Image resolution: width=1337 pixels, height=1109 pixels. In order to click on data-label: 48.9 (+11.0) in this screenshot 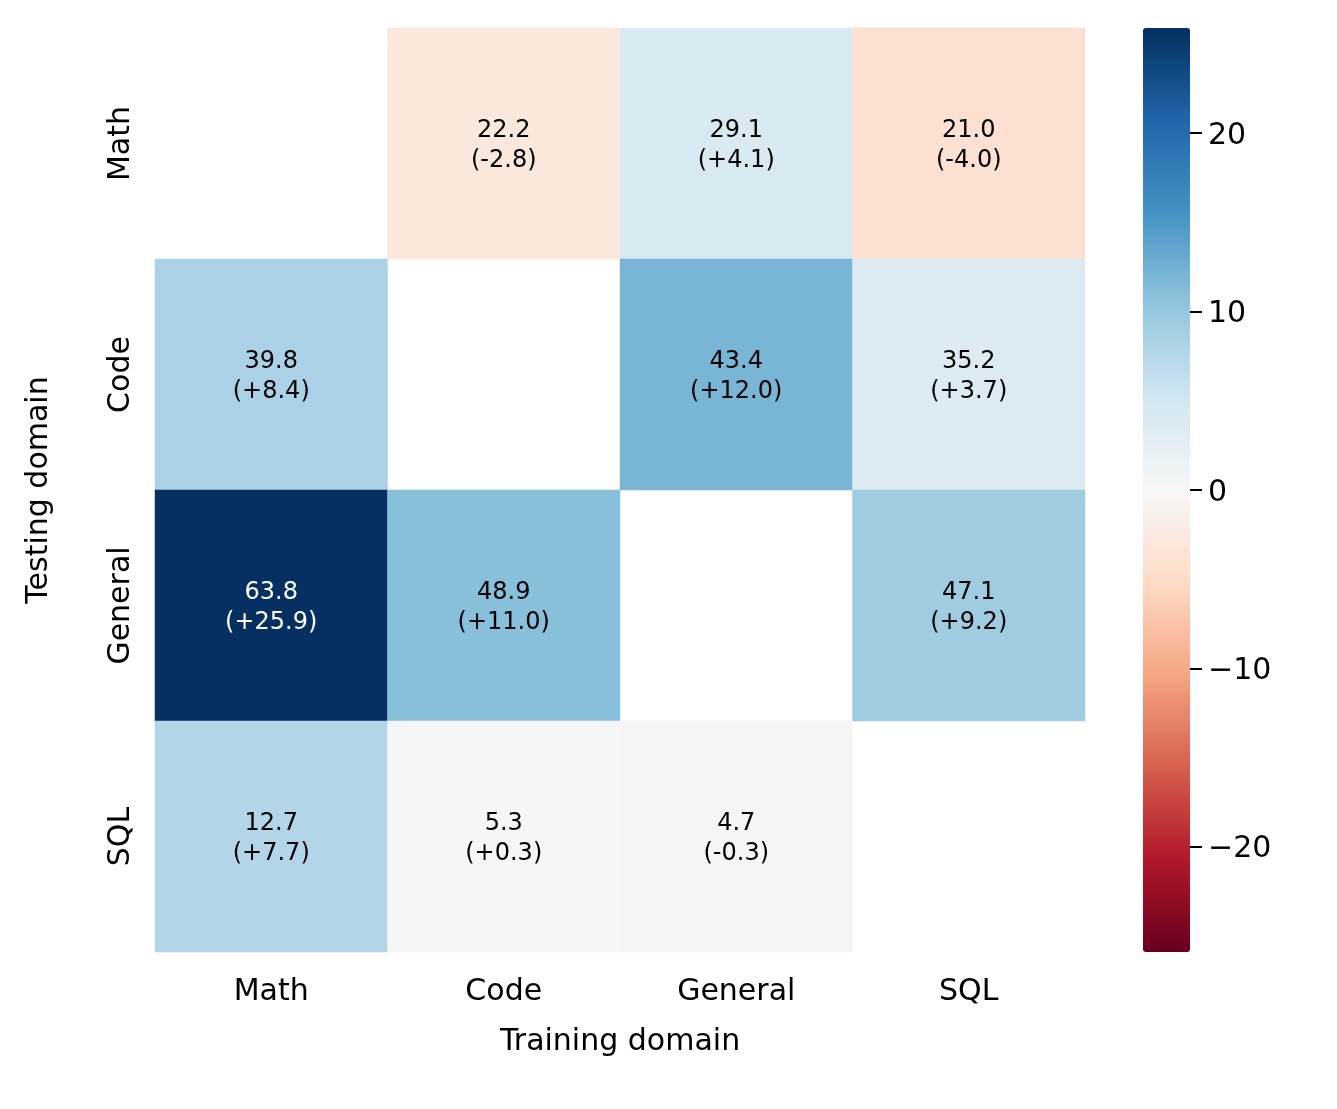, I will do `click(503, 605)`.